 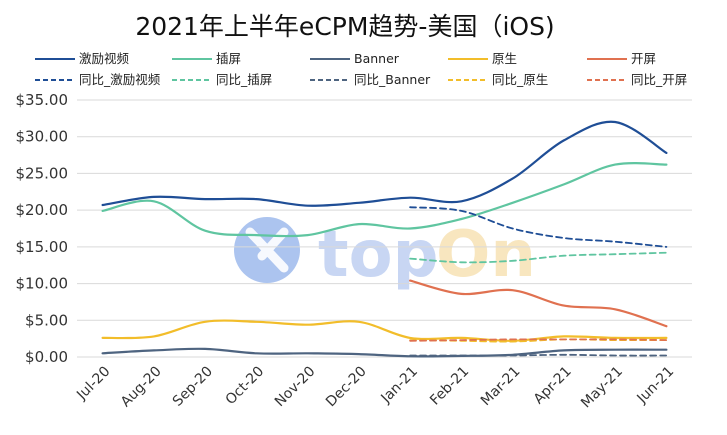 I want to click on y-tick-label: $25.00, so click(x=42, y=173).